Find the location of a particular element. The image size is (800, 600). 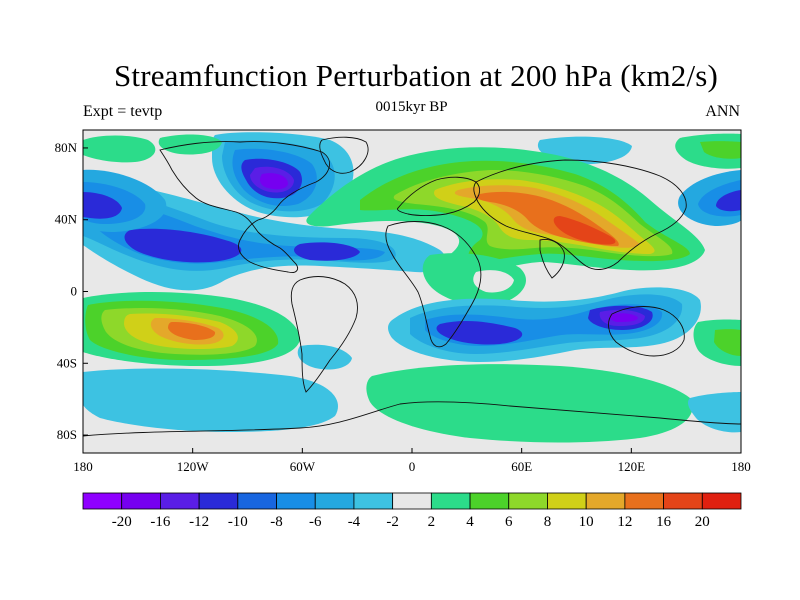

x-tick-label: 120E is located at coordinates (632, 466).